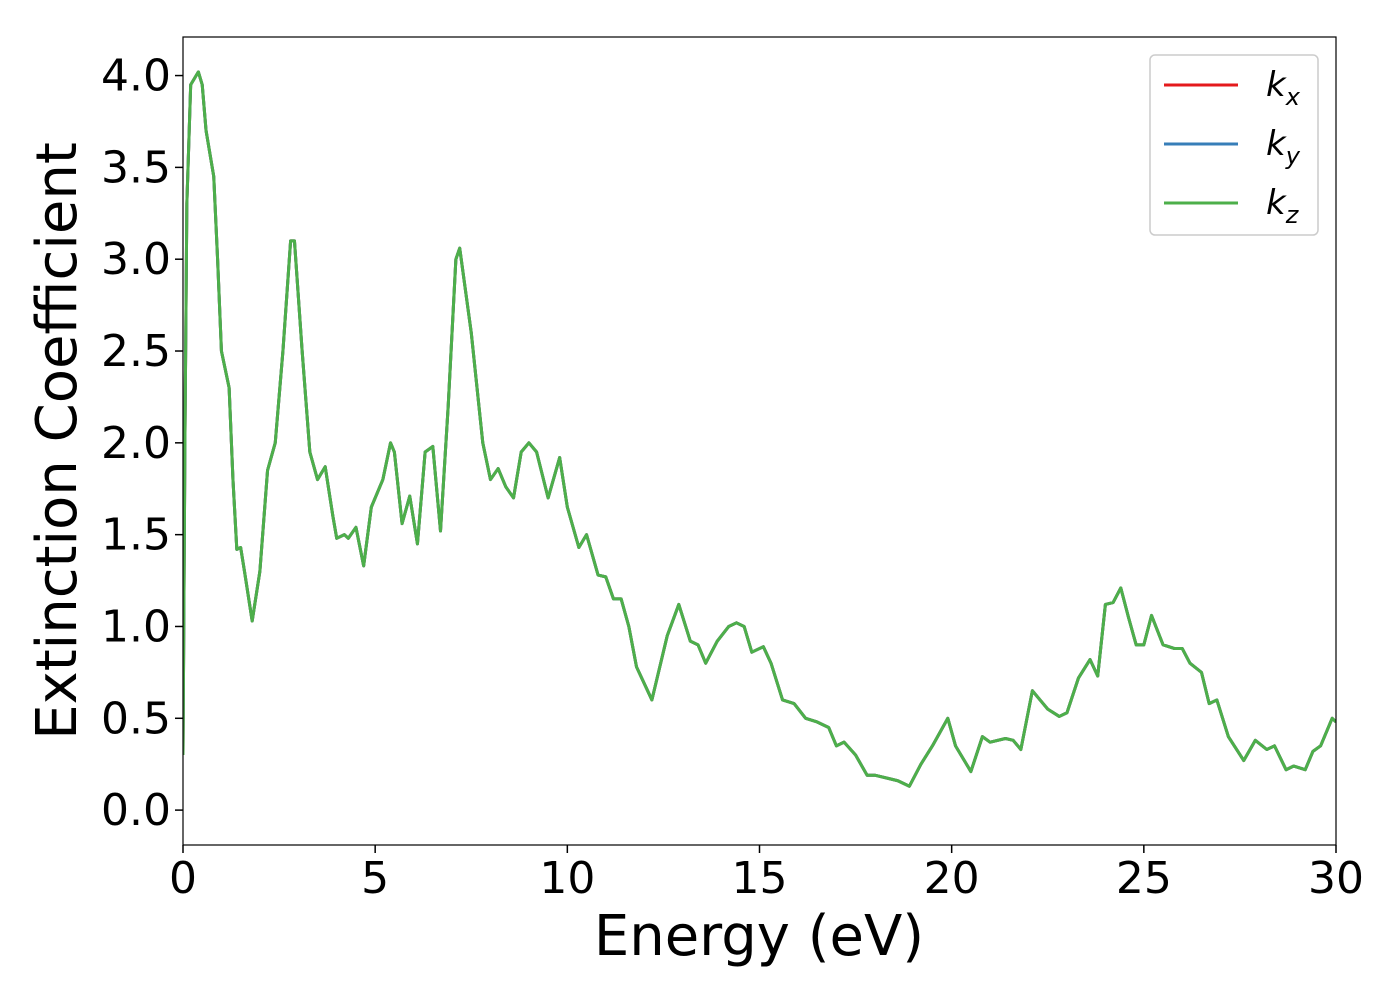 Image resolution: width=1400 pixels, height=1000 pixels. I want to click on x-axis-label: Energy (eV), so click(759, 936).